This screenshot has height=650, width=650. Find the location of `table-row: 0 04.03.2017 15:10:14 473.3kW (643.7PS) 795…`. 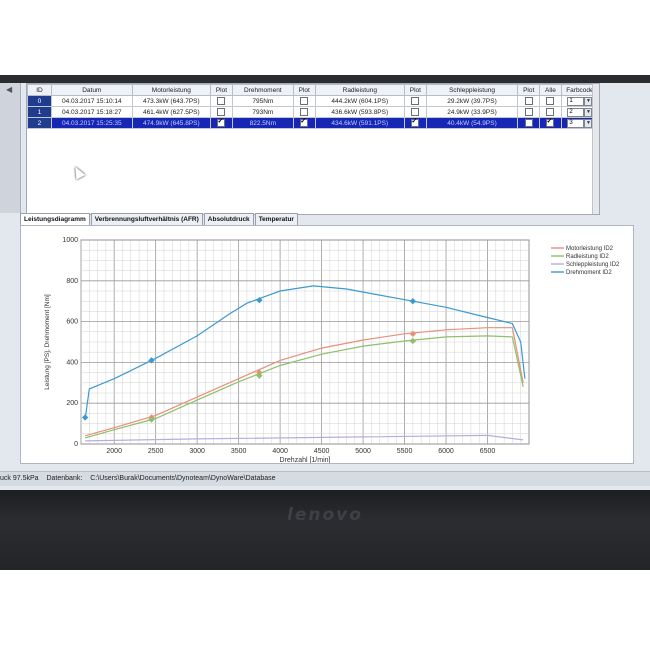

table-row: 0 04.03.2017 15:10:14 473.3kW (643.7PS) 795… is located at coordinates (313, 101).